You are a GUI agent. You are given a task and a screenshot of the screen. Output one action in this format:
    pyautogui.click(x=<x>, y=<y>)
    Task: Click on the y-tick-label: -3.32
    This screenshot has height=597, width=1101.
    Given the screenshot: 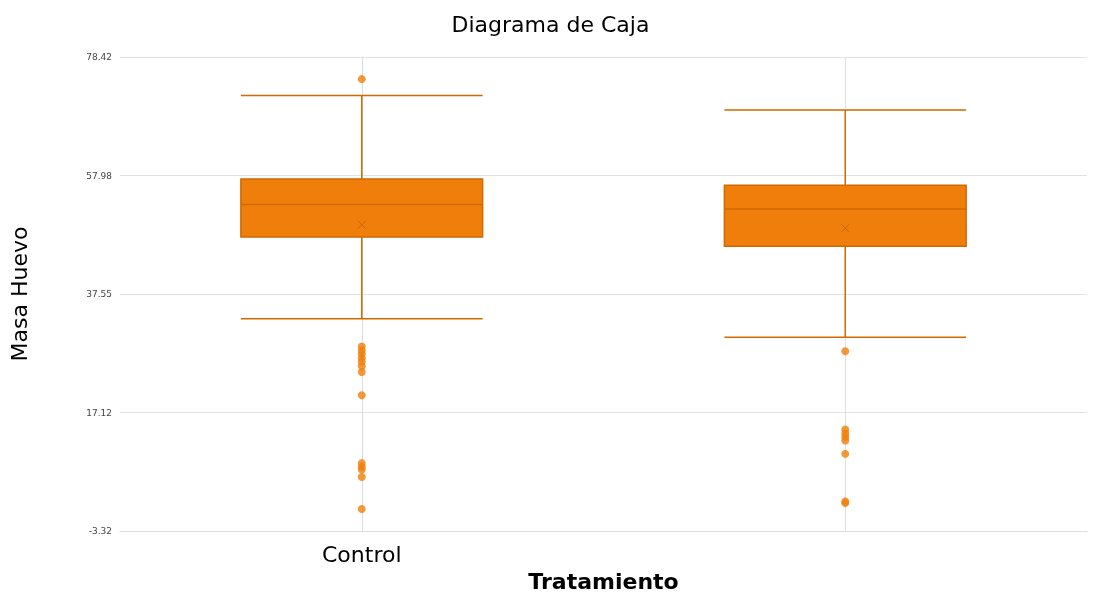 What is the action you would take?
    pyautogui.click(x=100, y=531)
    